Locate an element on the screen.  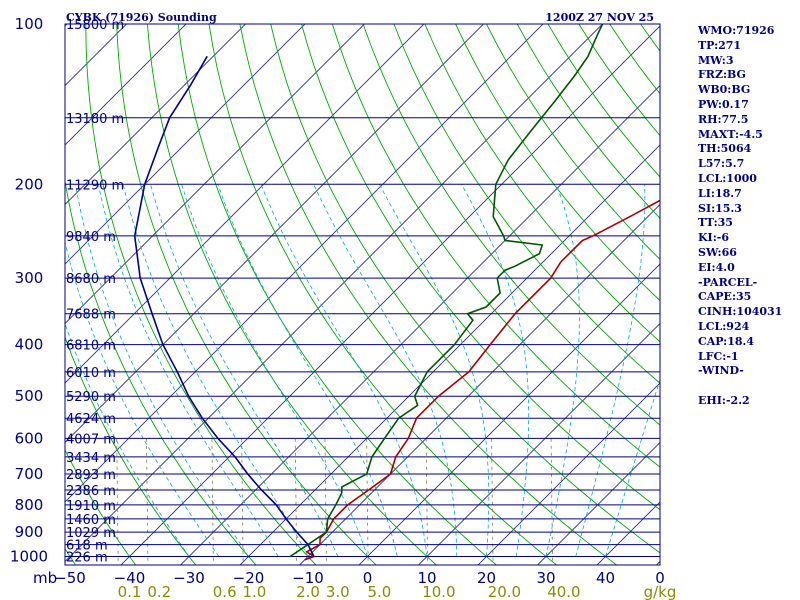
pressure-tick-label: 900 is located at coordinates (29, 532).